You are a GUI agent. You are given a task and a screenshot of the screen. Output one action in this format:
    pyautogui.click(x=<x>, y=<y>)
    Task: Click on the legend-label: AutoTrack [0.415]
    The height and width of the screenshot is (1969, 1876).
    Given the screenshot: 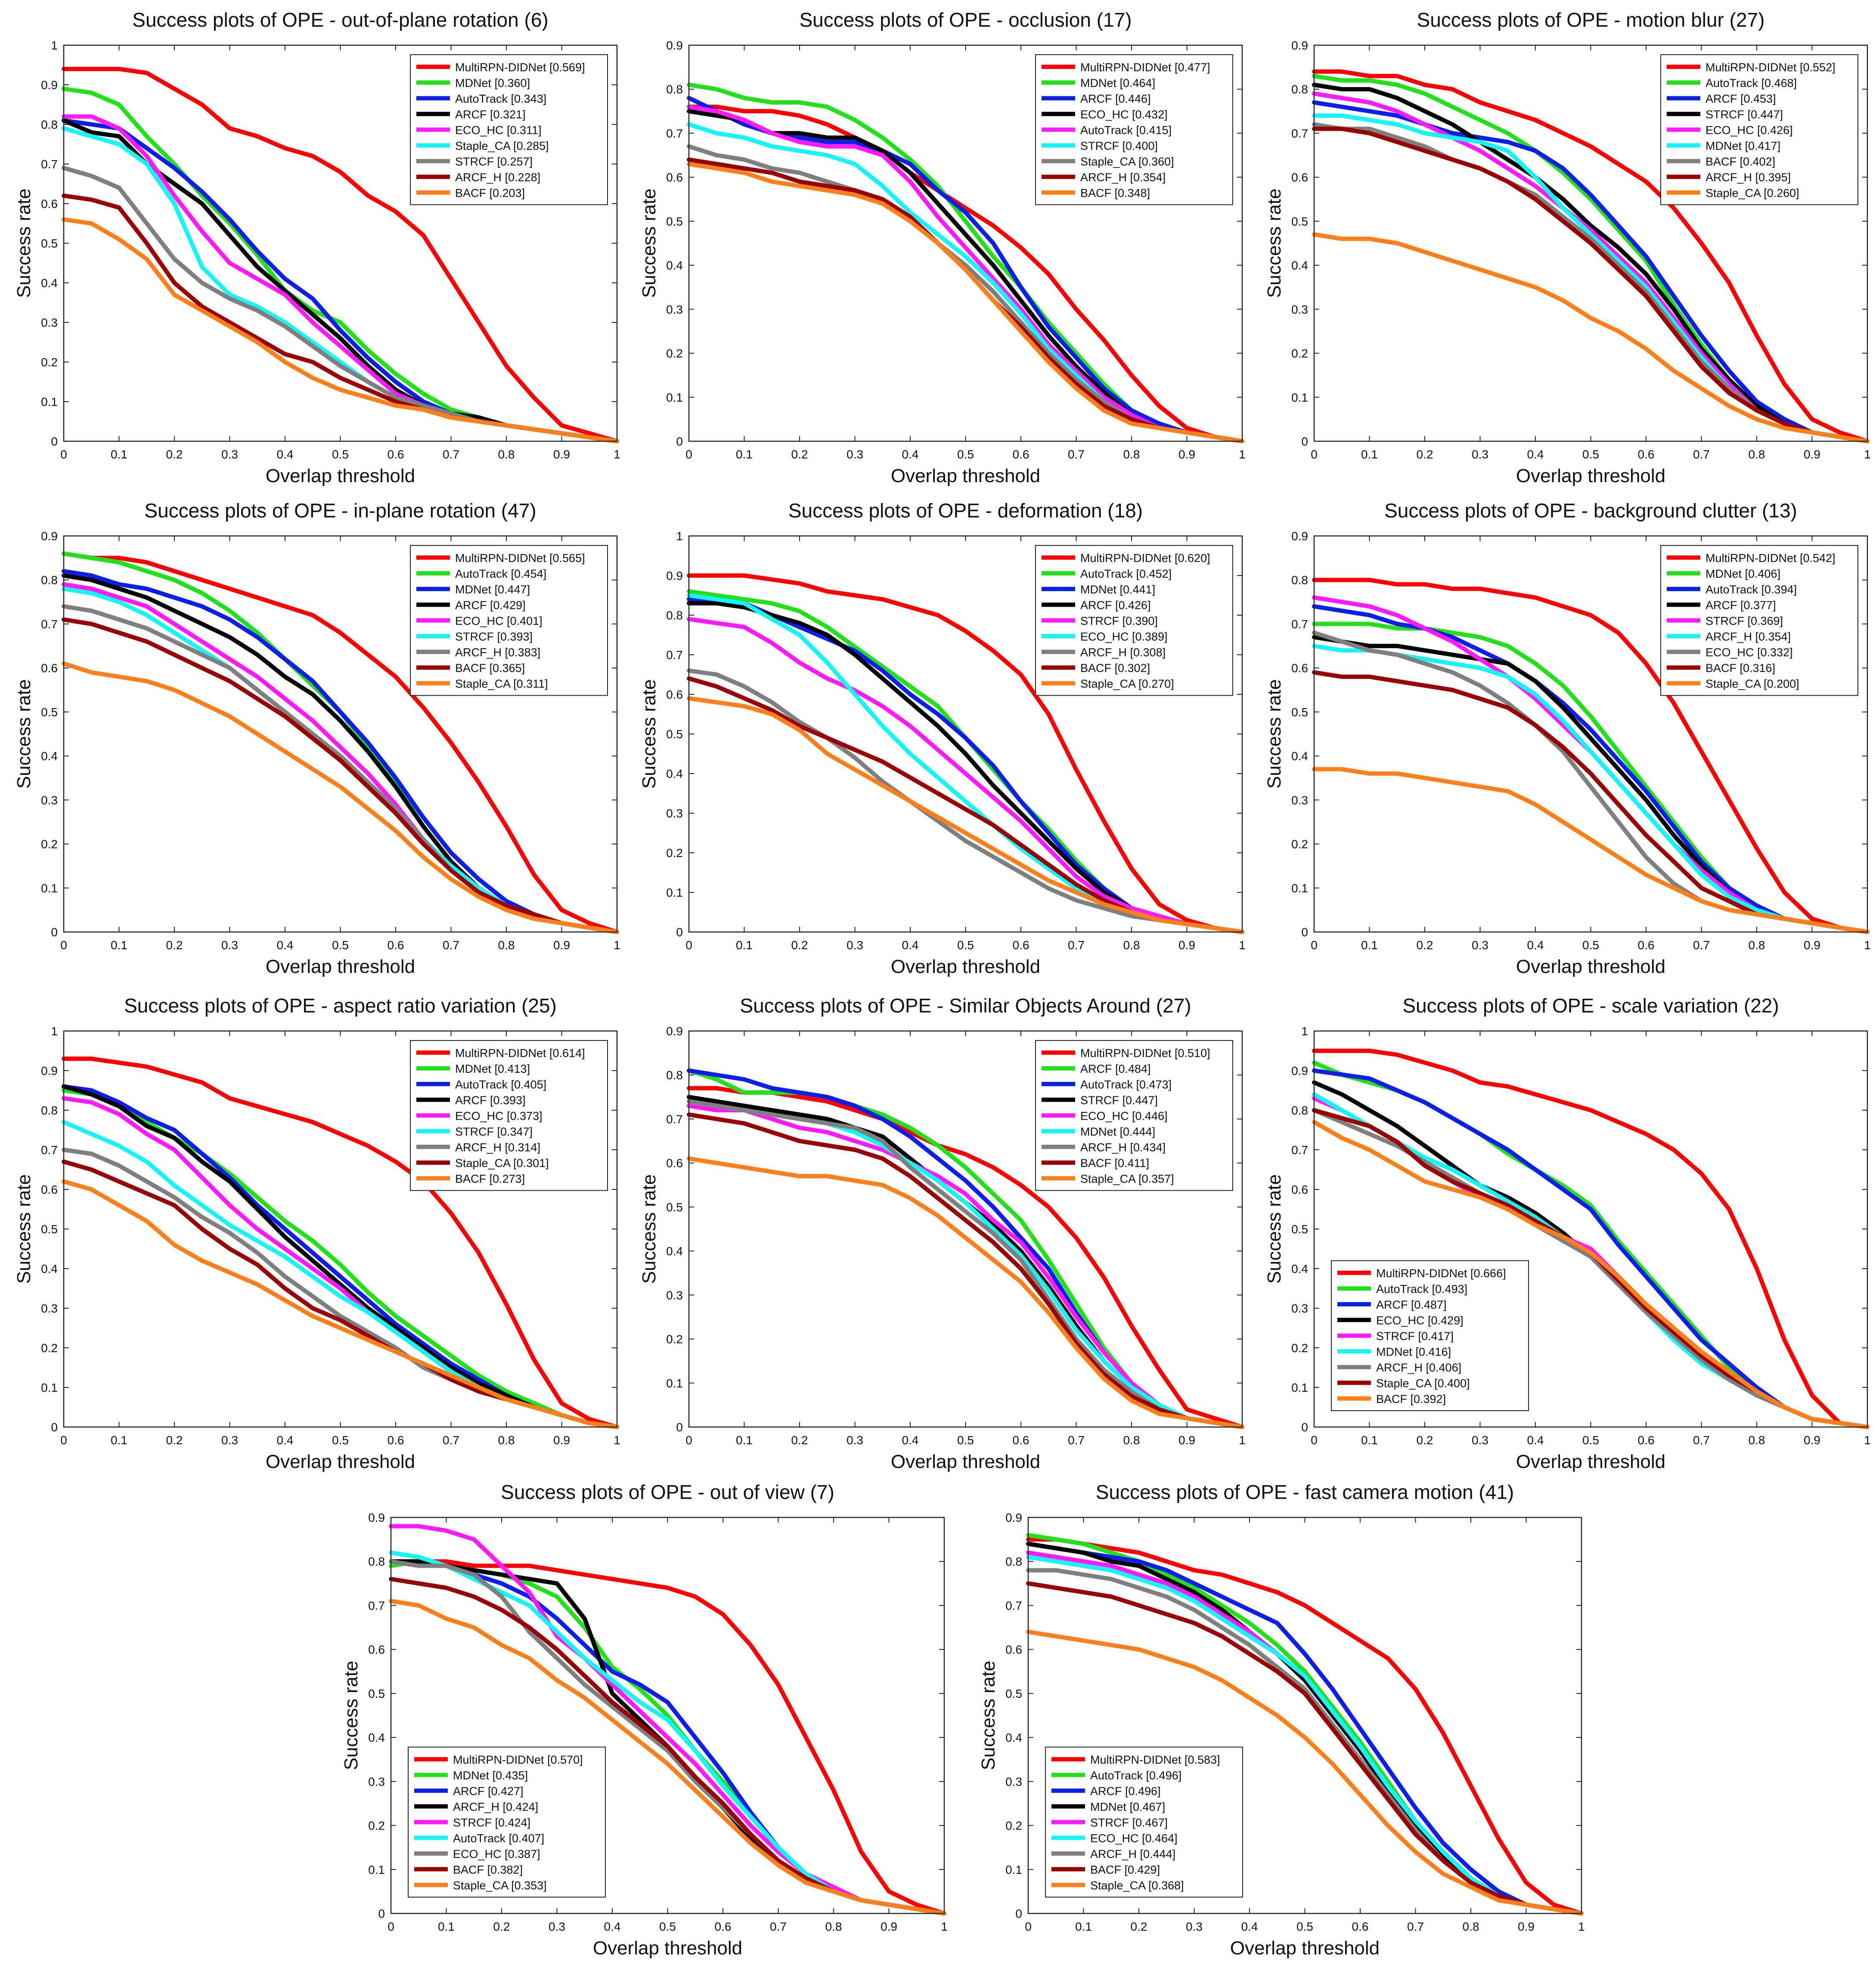 What is the action you would take?
    pyautogui.click(x=1126, y=130)
    